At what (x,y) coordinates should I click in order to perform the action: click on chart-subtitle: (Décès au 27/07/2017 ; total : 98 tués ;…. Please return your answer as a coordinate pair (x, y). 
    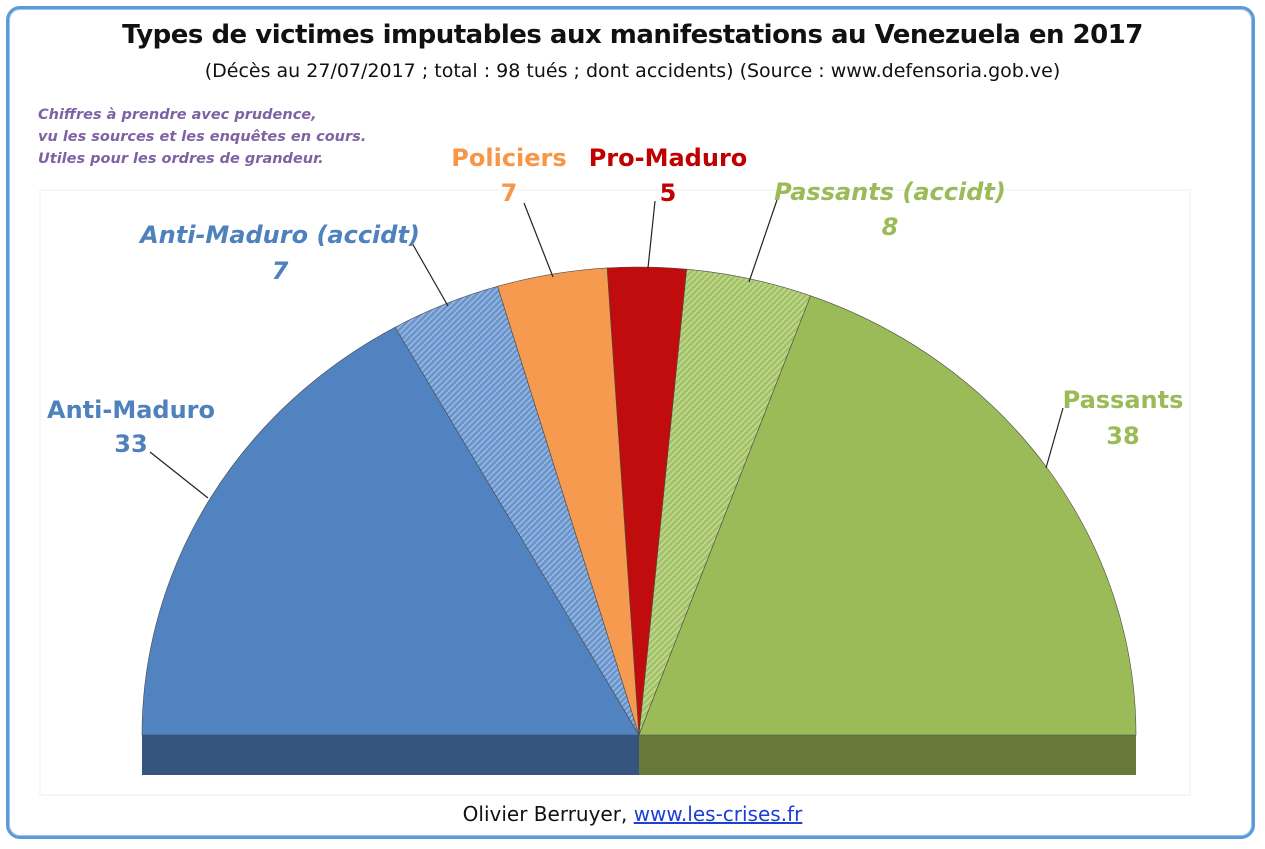
    Looking at the image, I should click on (632, 71).